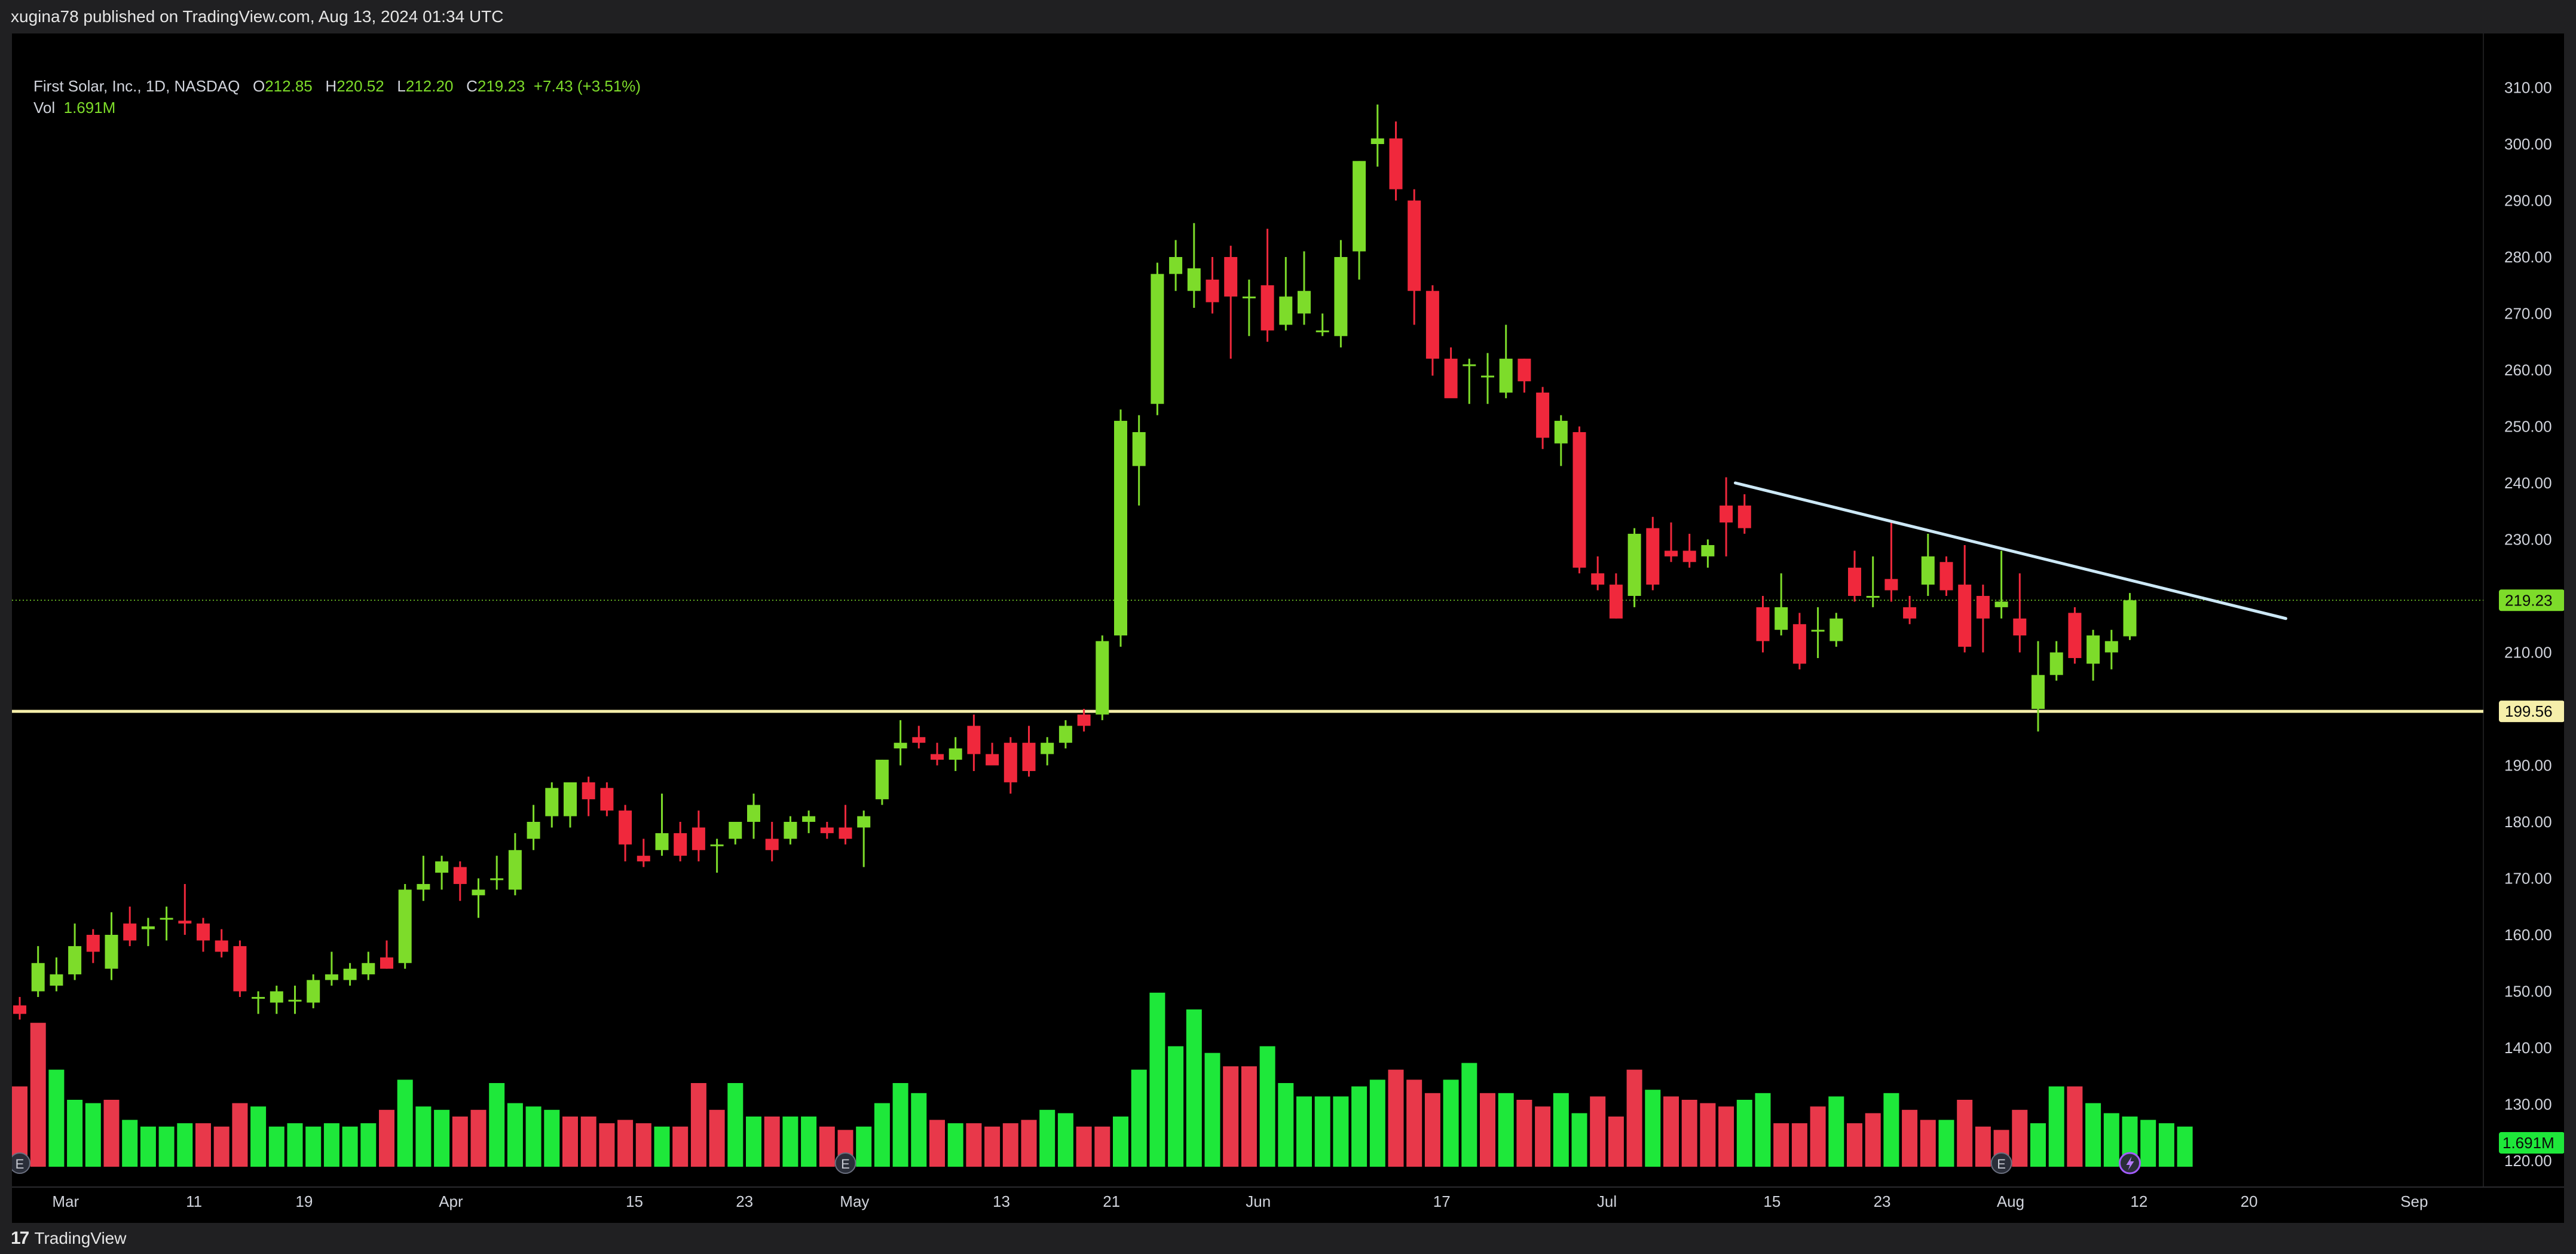 The image size is (2576, 1254). What do you see at coordinates (136, 86) in the screenshot?
I see `symbol-name: First Solar, Inc., 1D, NASDAQ` at bounding box center [136, 86].